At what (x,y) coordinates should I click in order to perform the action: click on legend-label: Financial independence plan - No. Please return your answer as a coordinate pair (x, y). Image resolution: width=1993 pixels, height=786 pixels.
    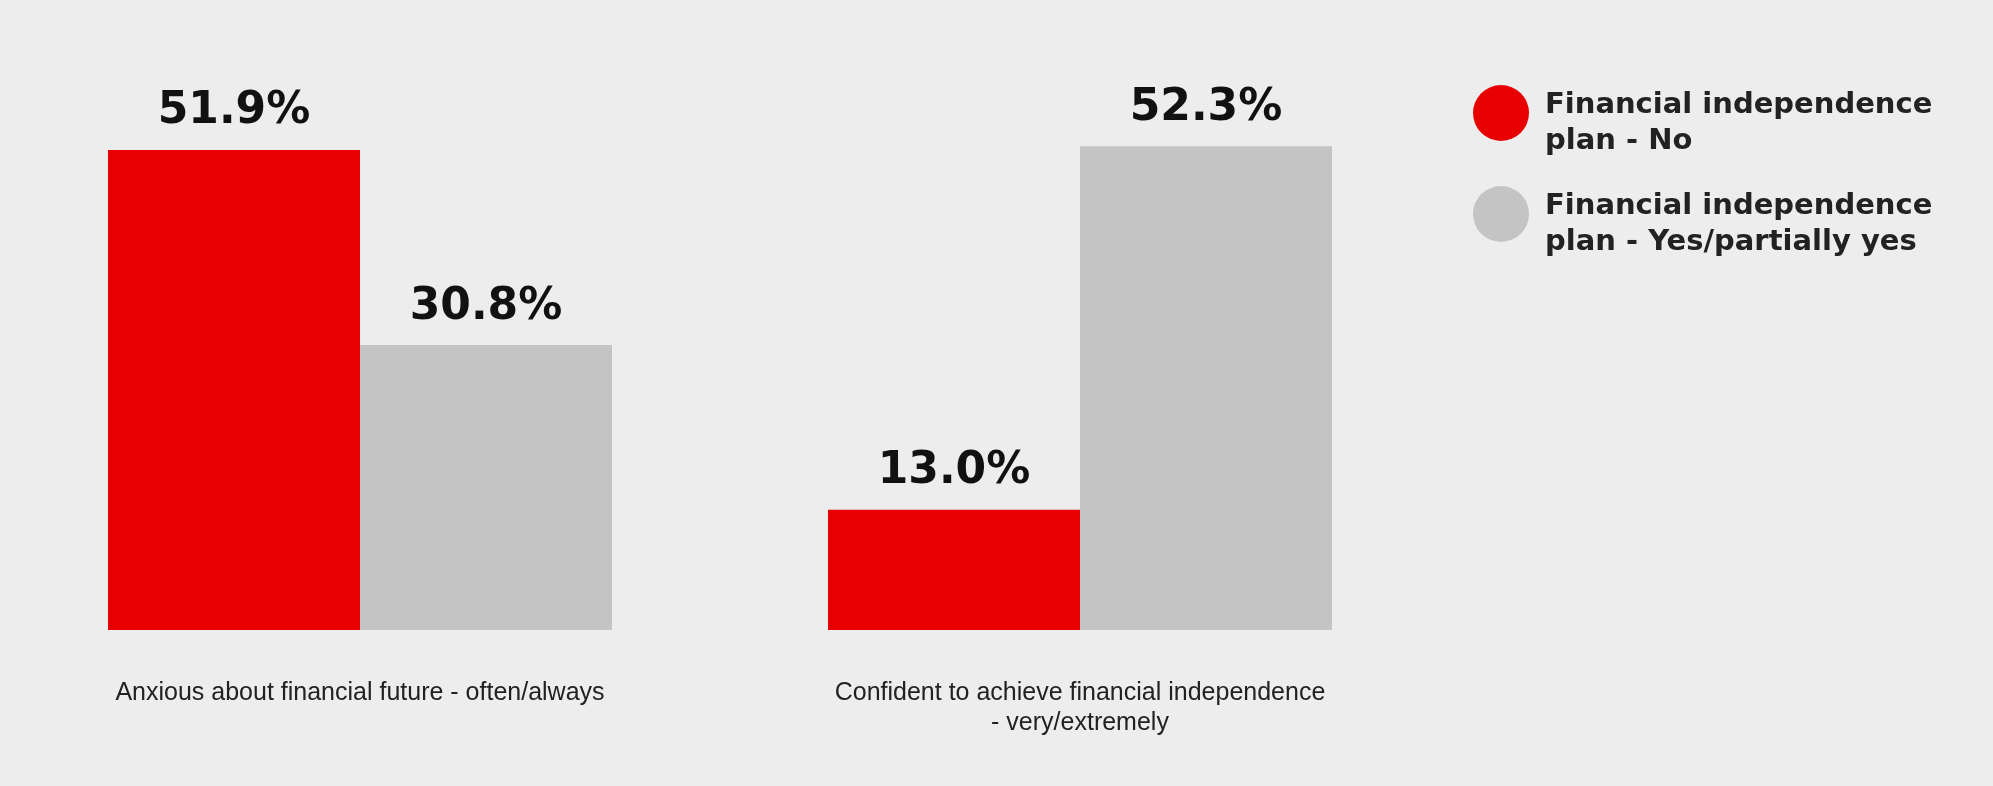
    Looking at the image, I should click on (1739, 121).